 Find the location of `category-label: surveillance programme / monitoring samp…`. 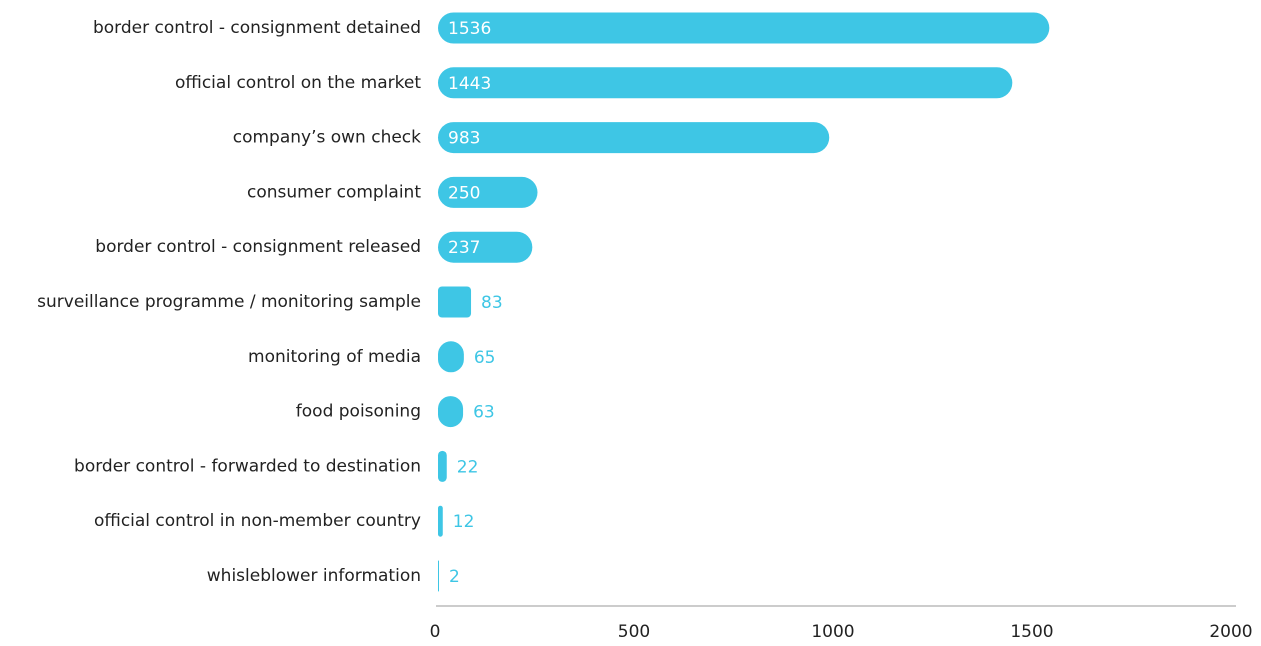

category-label: surveillance programme / monitoring samp… is located at coordinates (229, 302).